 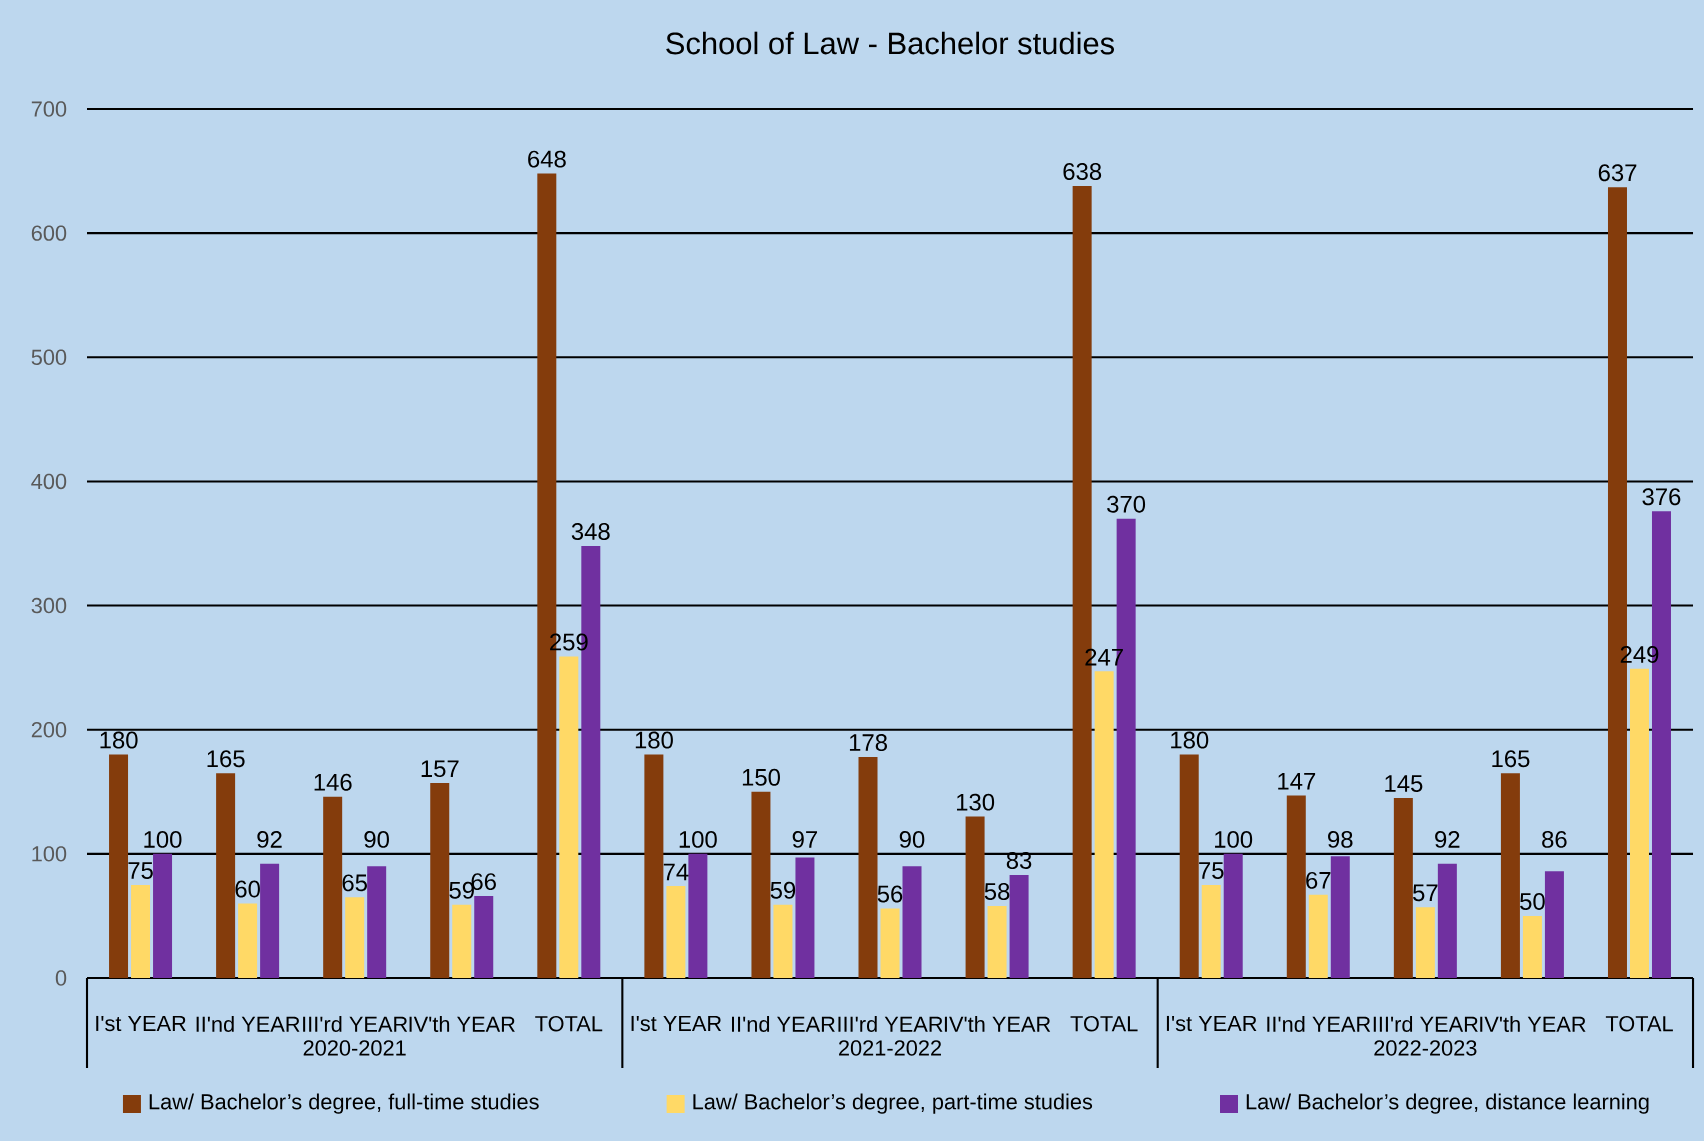 I want to click on text: 2021-2022, so click(x=890, y=1048).